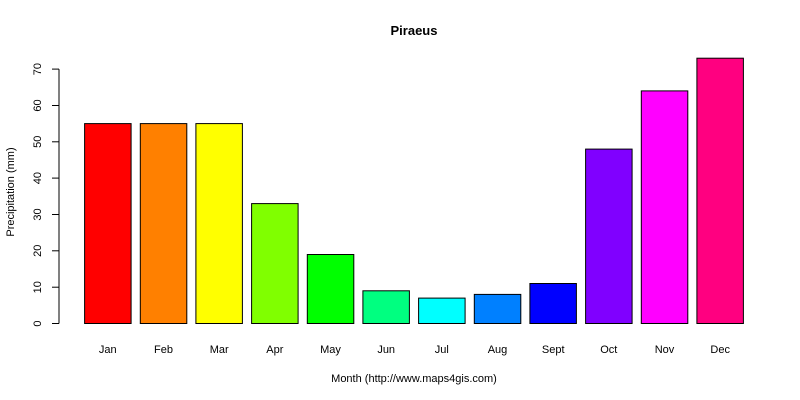 The image size is (800, 400). What do you see at coordinates (108, 223) in the screenshot?
I see `bar-jan` at bounding box center [108, 223].